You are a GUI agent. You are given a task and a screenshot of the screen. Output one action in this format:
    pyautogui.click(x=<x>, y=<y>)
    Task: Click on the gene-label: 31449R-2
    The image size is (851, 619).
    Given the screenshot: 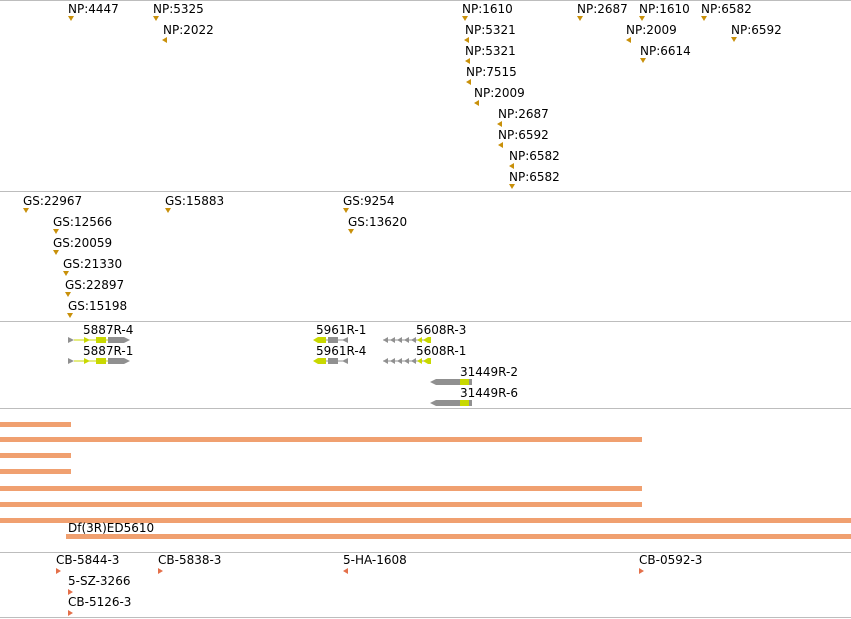 What is the action you would take?
    pyautogui.click(x=489, y=372)
    